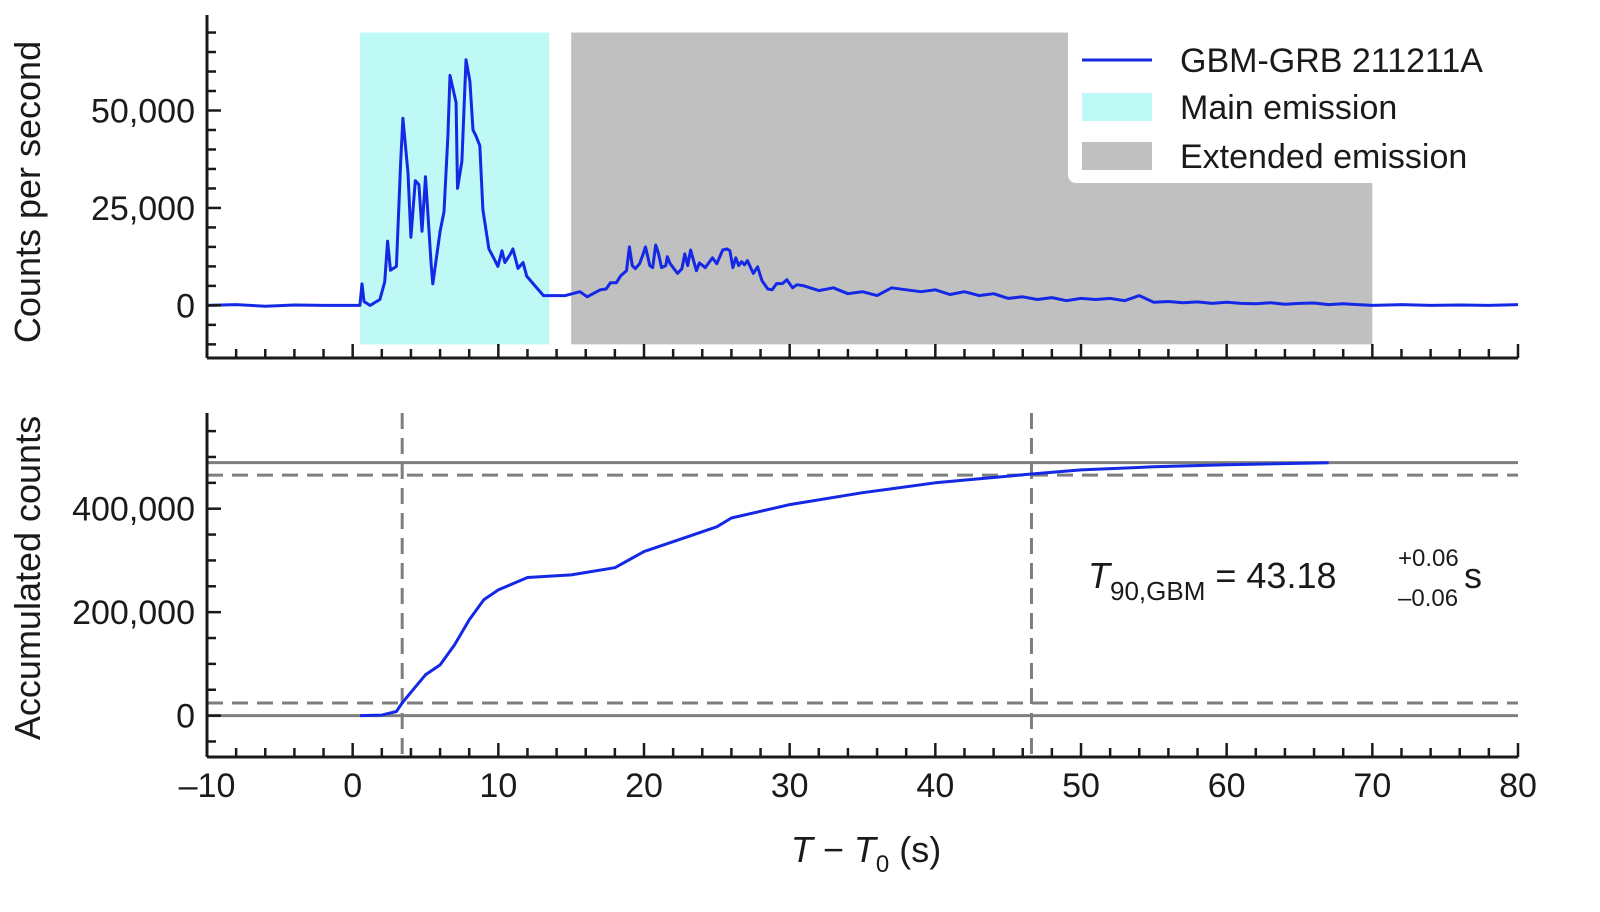 Image resolution: width=1600 pixels, height=912 pixels. What do you see at coordinates (27, 578) in the screenshot?
I see `bottom-y-axis-label: Accumulated counts` at bounding box center [27, 578].